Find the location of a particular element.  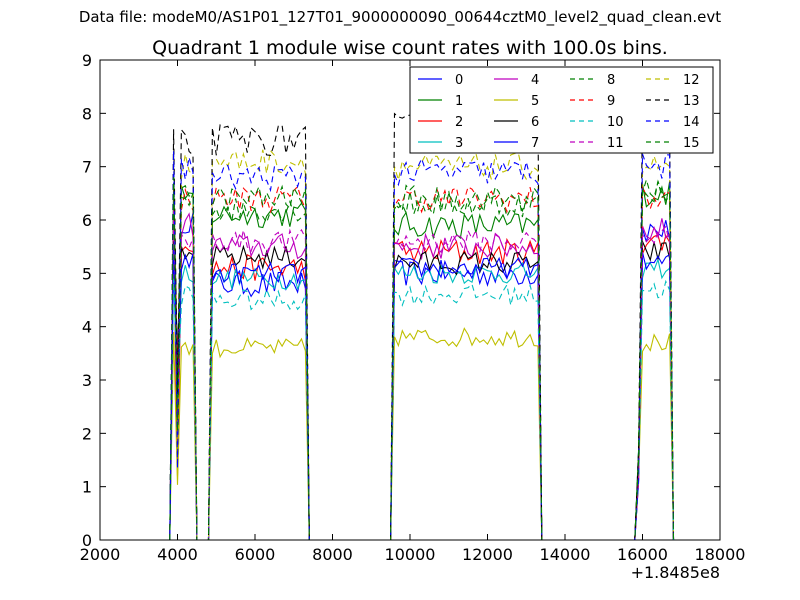

legend-box is located at coordinates (561, 110).